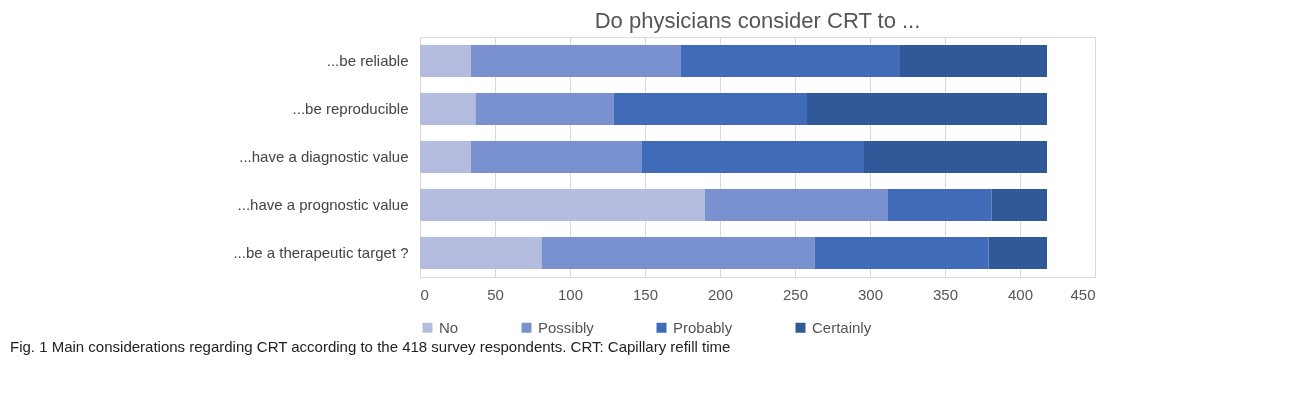 This screenshot has width=1296, height=419. Describe the element at coordinates (645, 294) in the screenshot. I see `x-tick-label: 150` at that location.